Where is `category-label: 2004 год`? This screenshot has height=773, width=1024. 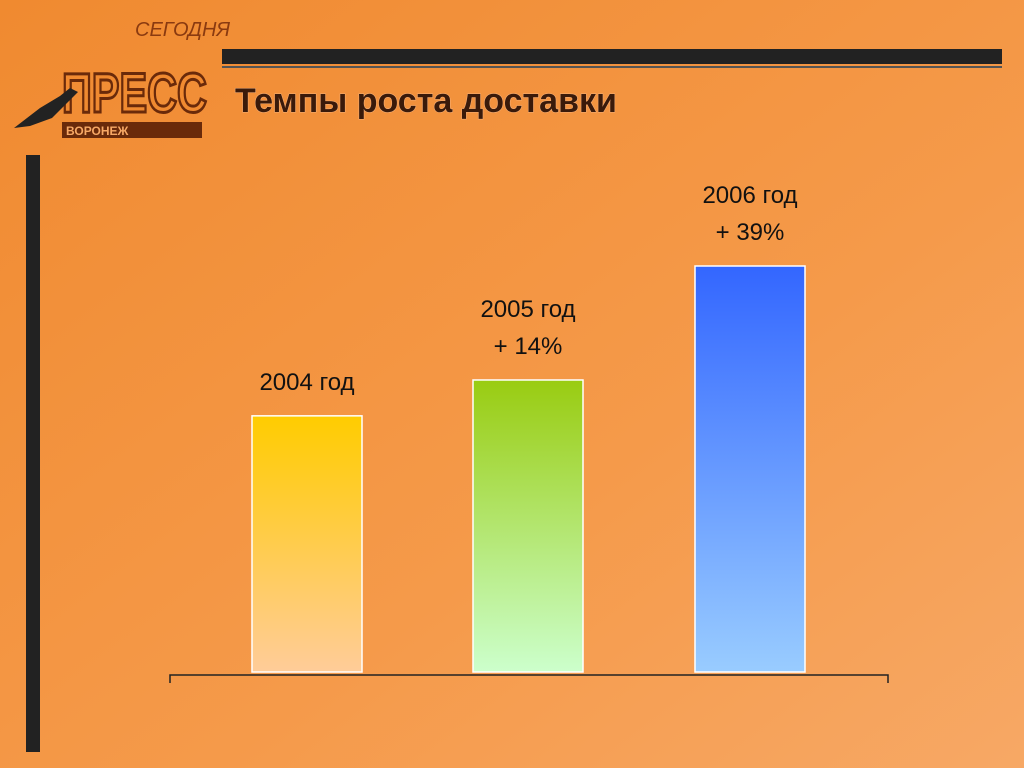
category-label: 2004 год is located at coordinates (306, 382).